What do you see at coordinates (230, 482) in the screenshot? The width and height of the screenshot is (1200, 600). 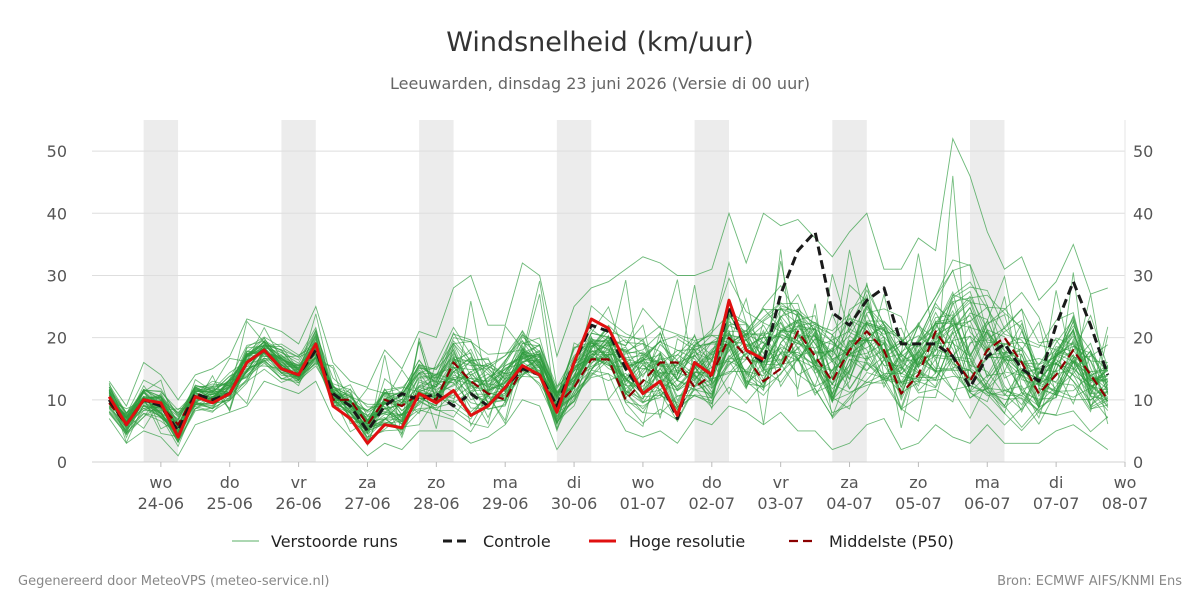 I see `x-tick-weekday-25-06: do` at bounding box center [230, 482].